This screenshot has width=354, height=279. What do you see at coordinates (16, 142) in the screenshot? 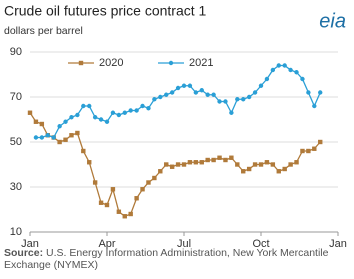
I see `y-tick-label: 50` at bounding box center [16, 142].